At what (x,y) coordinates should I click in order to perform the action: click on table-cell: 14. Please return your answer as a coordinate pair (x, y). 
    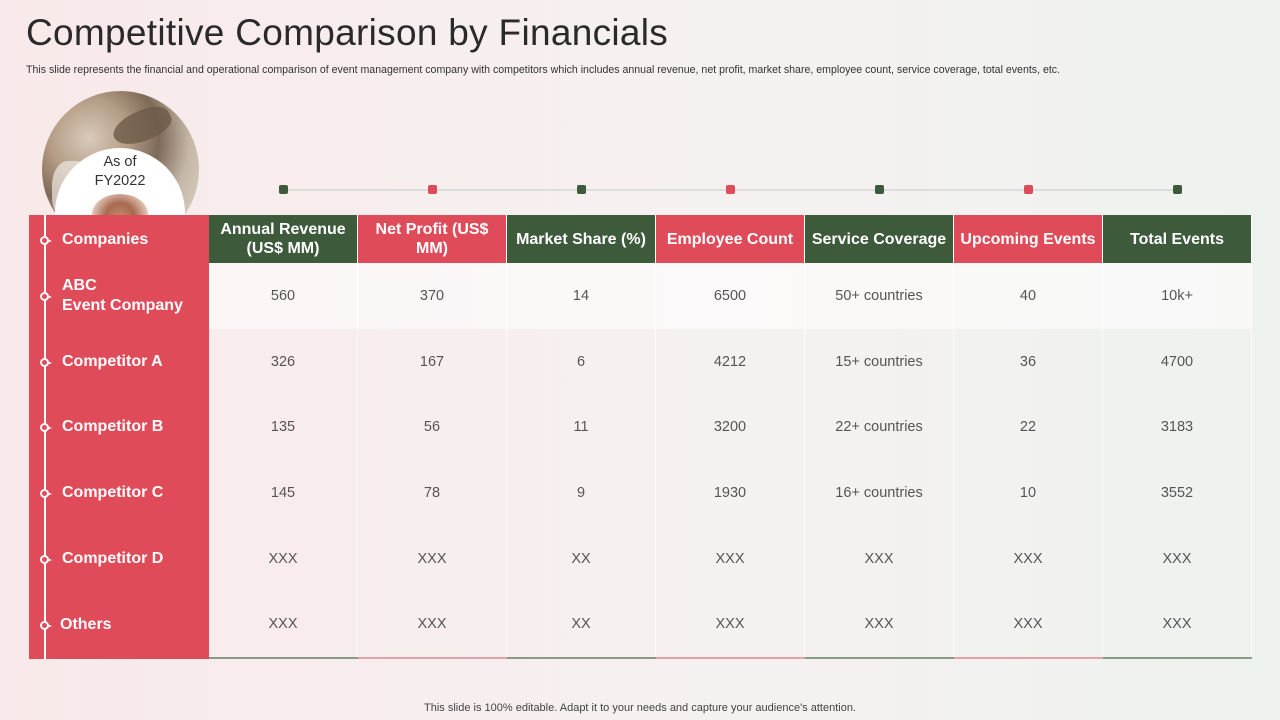
    Looking at the image, I should click on (581, 296).